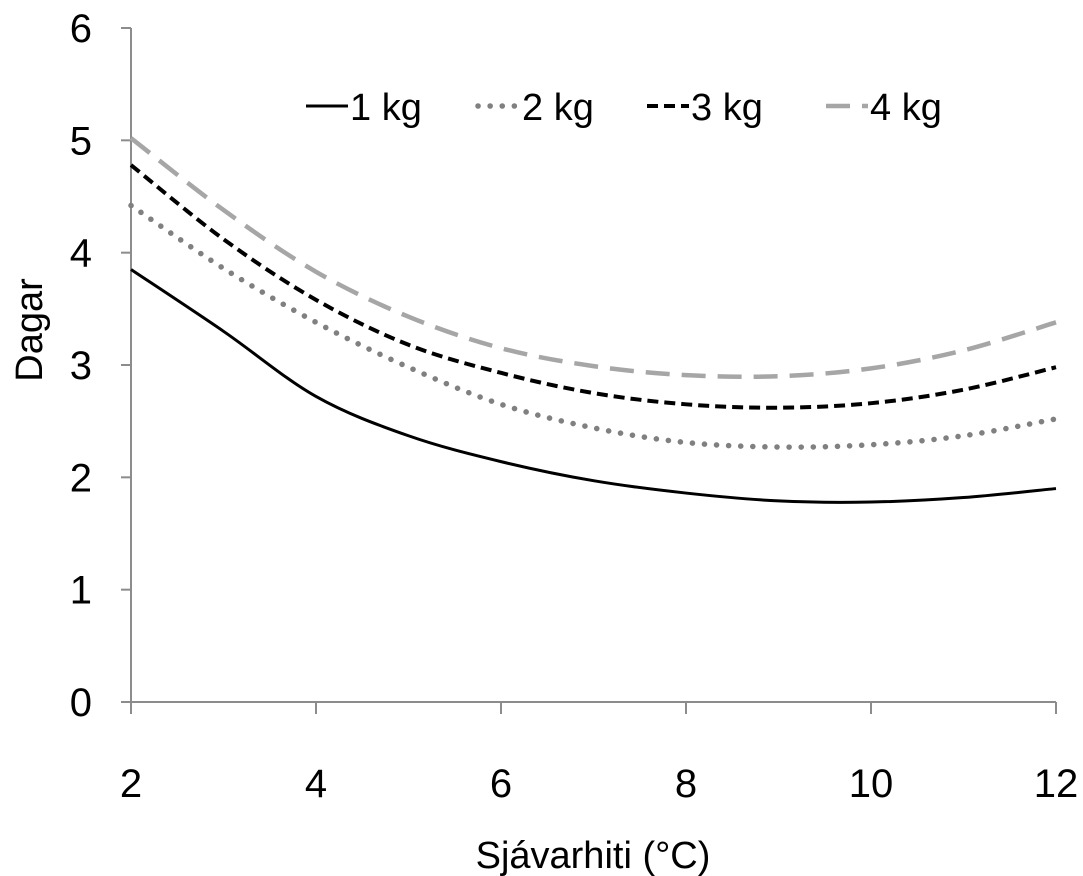 This screenshot has height=876, width=1083. What do you see at coordinates (599, 754) in the screenshot?
I see `x-ticks: 2 4 6 8 10 12` at bounding box center [599, 754].